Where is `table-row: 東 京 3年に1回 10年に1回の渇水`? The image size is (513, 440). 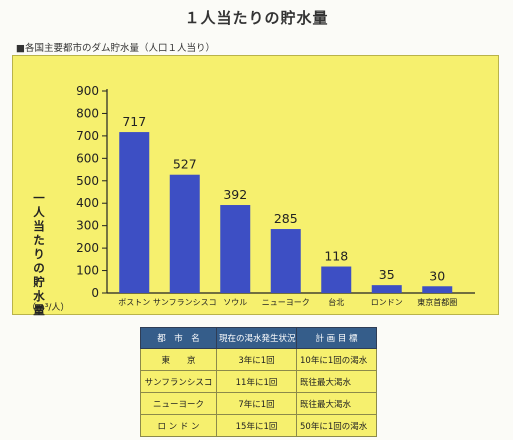
table-row: 東 京 3年に1回 10年に1回の渇水 is located at coordinates (258, 359).